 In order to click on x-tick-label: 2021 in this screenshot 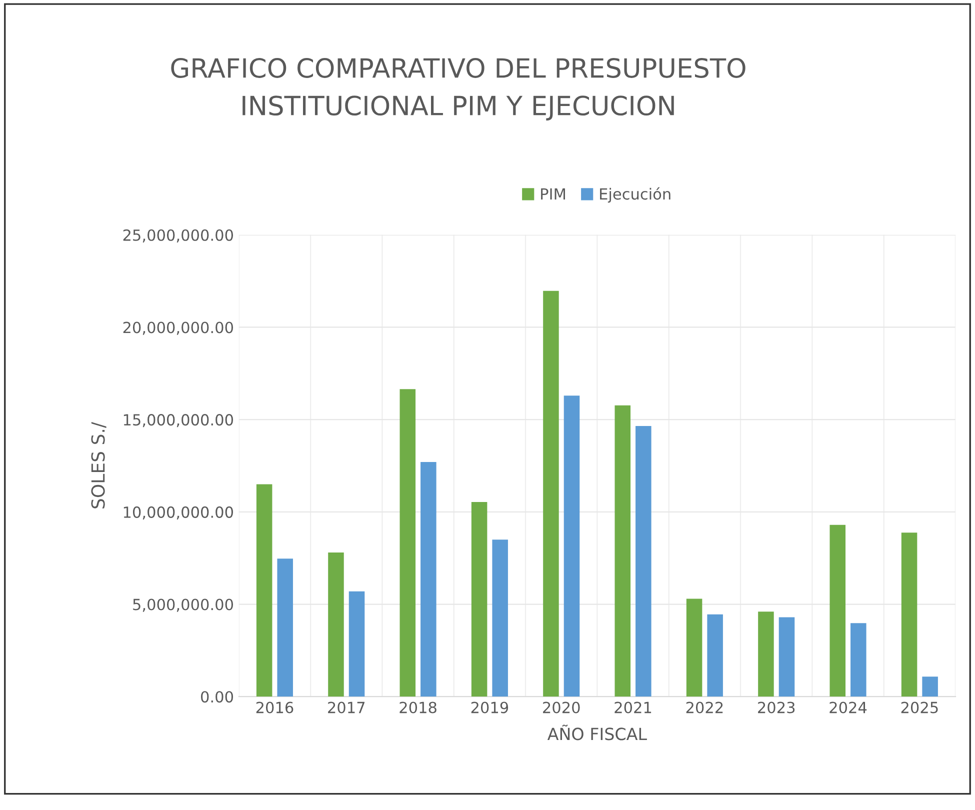, I will do `click(633, 708)`.